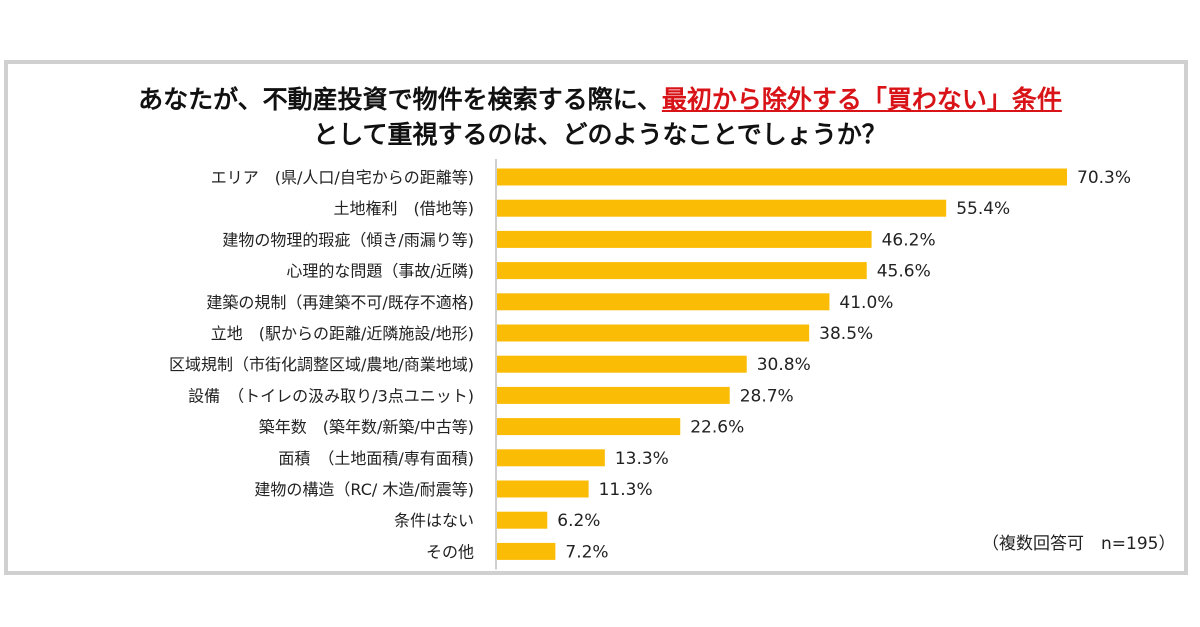  What do you see at coordinates (861, 99) in the screenshot?
I see `title-highlight: 最初から除外する「買わない」条件` at bounding box center [861, 99].